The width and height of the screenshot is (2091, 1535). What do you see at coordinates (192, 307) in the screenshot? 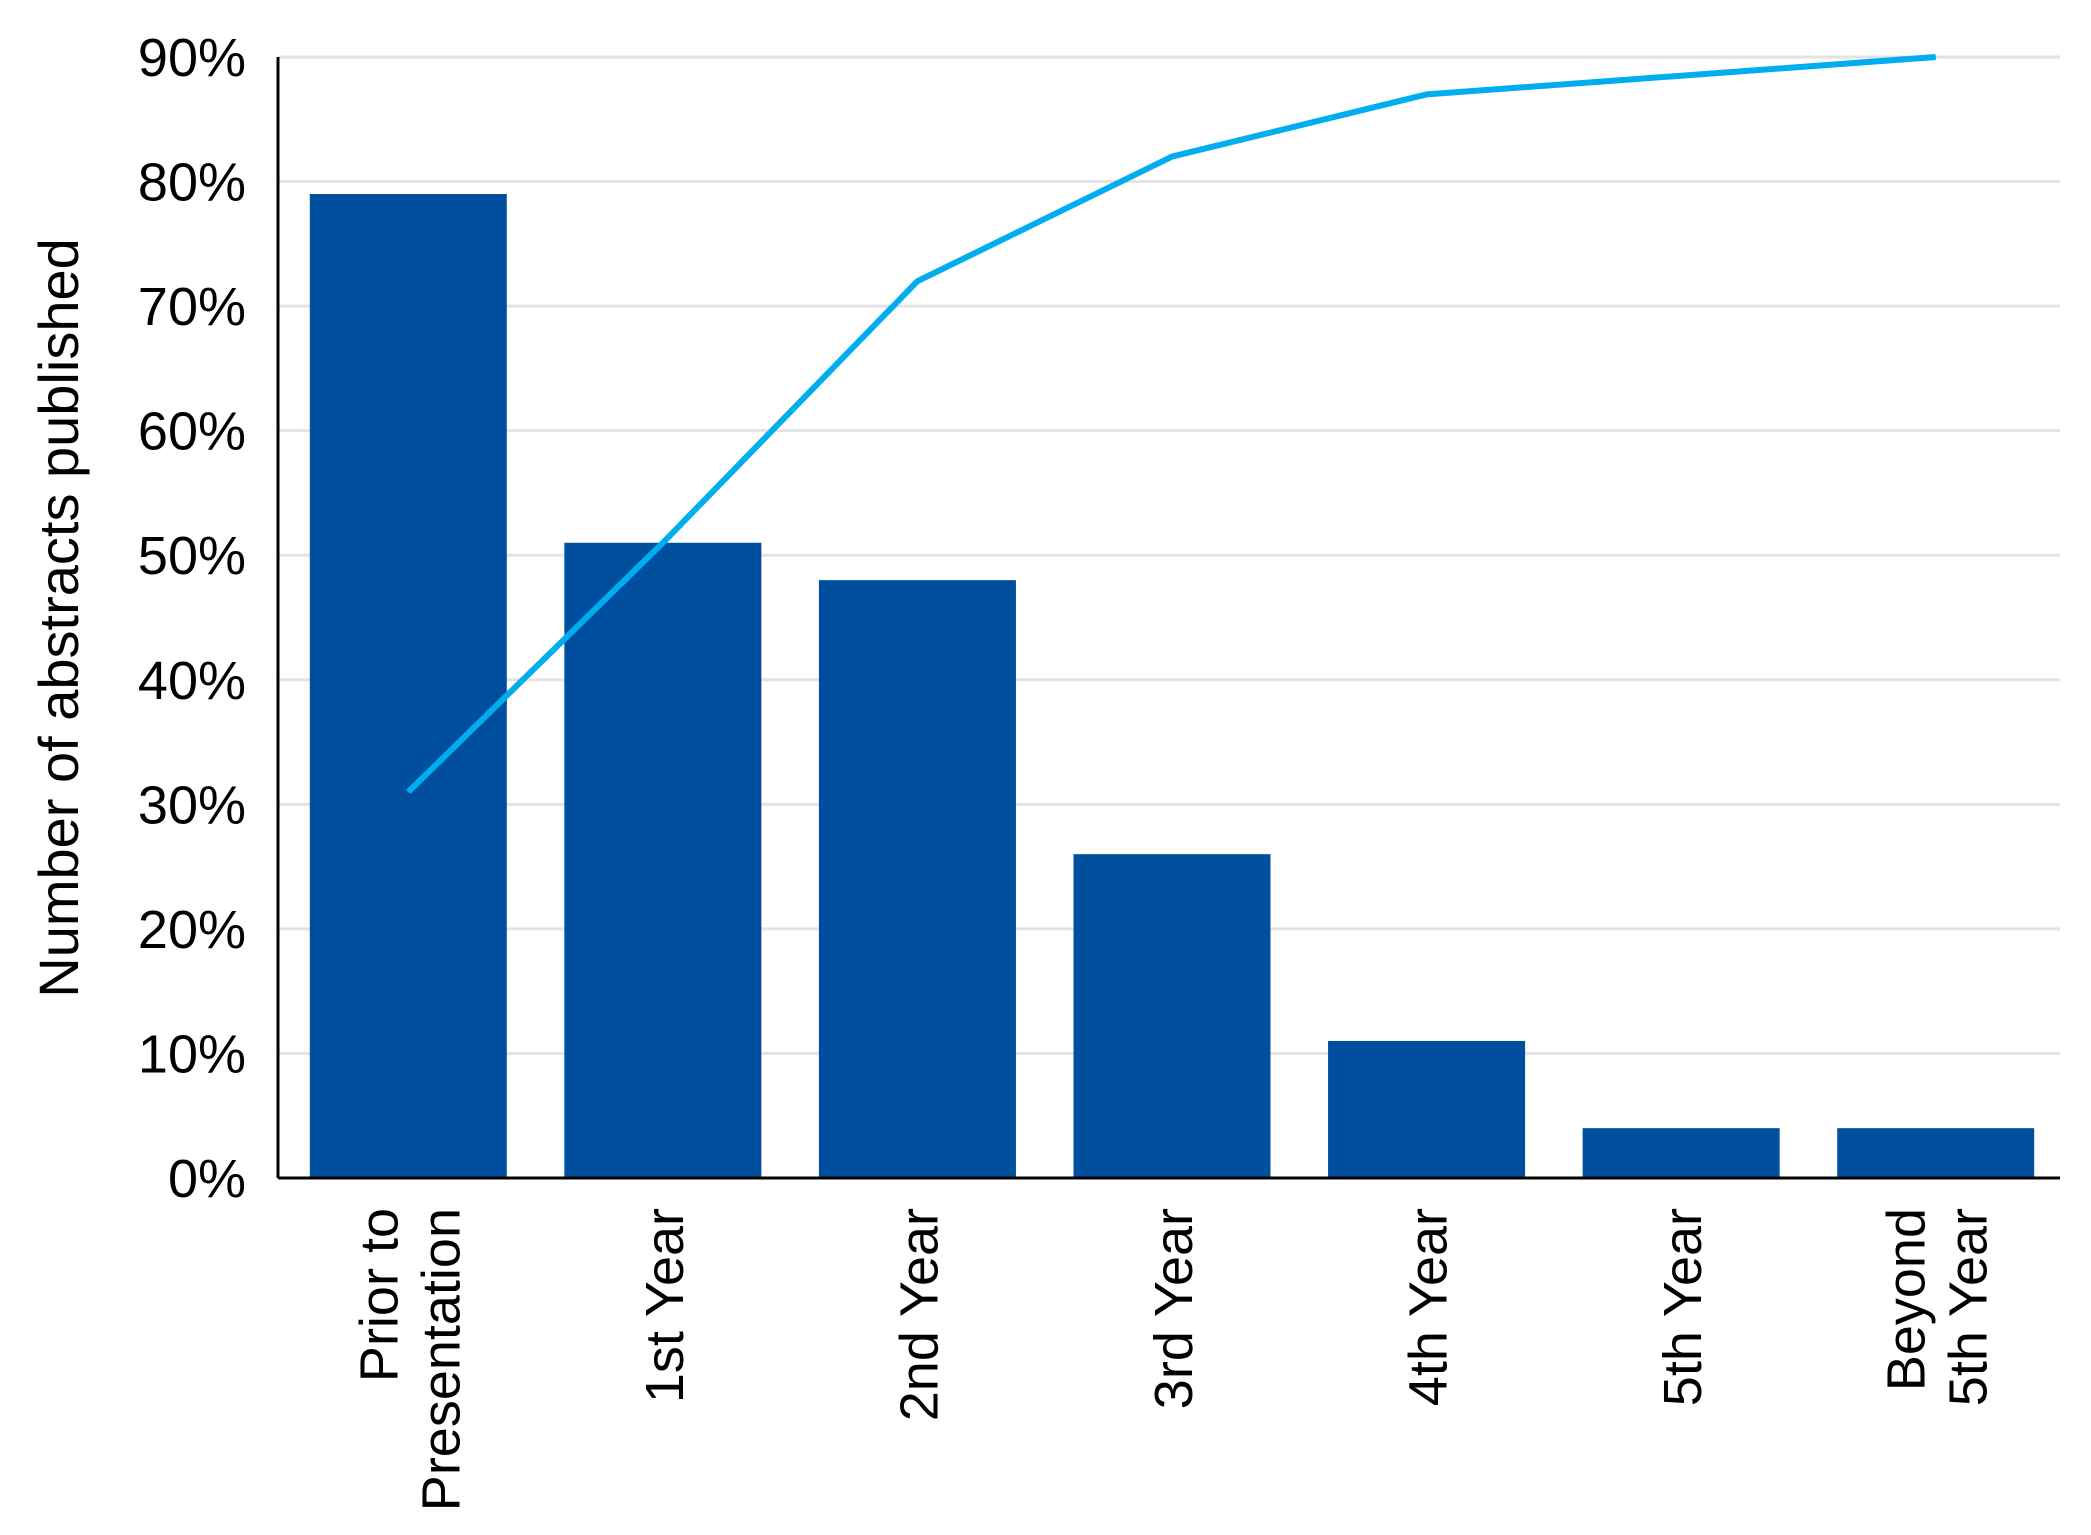
I see `y-tick-label: 70%` at bounding box center [192, 307].